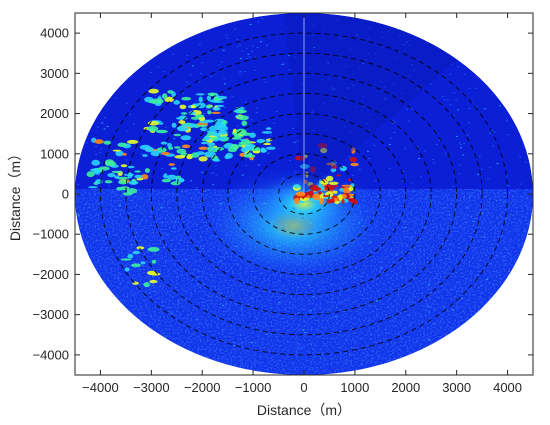 Image resolution: width=550 pixels, height=425 pixels. Describe the element at coordinates (54, 73) in the screenshot. I see `y-tick-label: 3000` at that location.